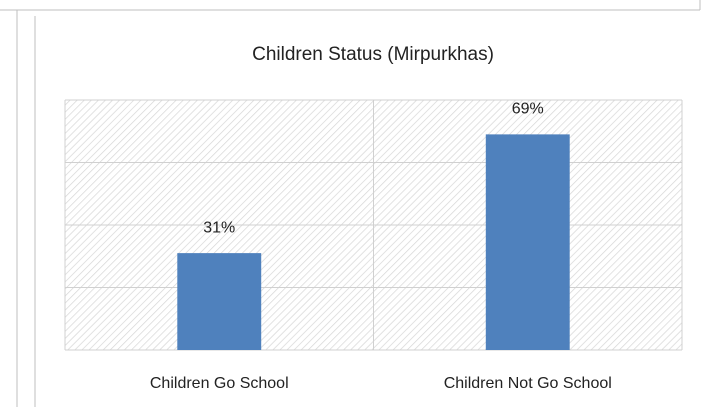 This screenshot has height=407, width=708. I want to click on chart-title: Children Status (Mirpurkhas), so click(373, 54).